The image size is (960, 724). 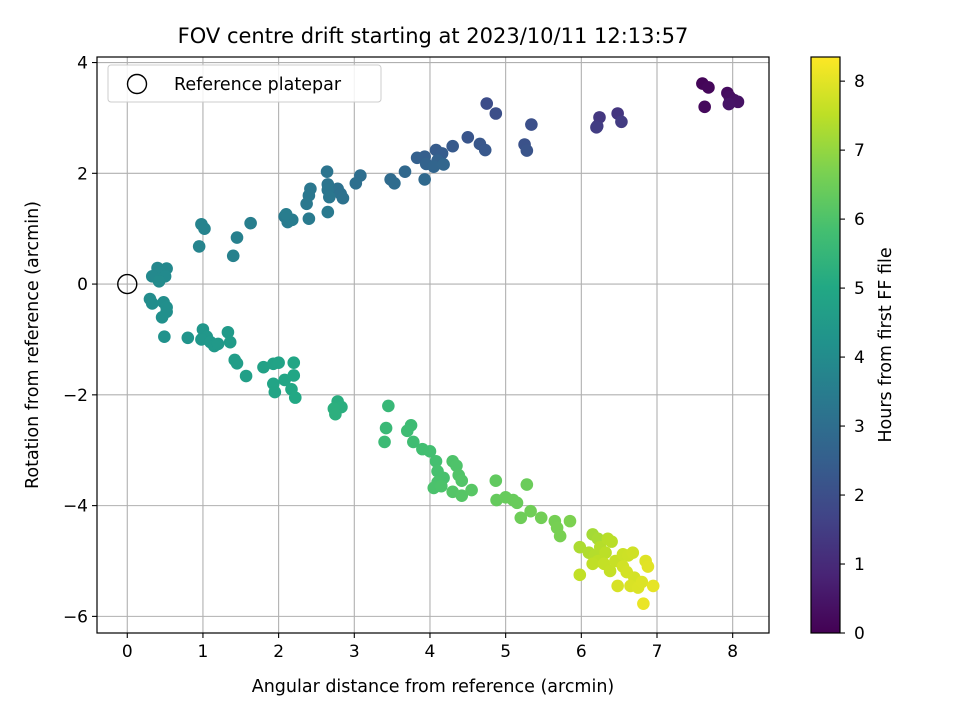 What do you see at coordinates (859, 565) in the screenshot?
I see `colorbar-tick-label: 1` at bounding box center [859, 565].